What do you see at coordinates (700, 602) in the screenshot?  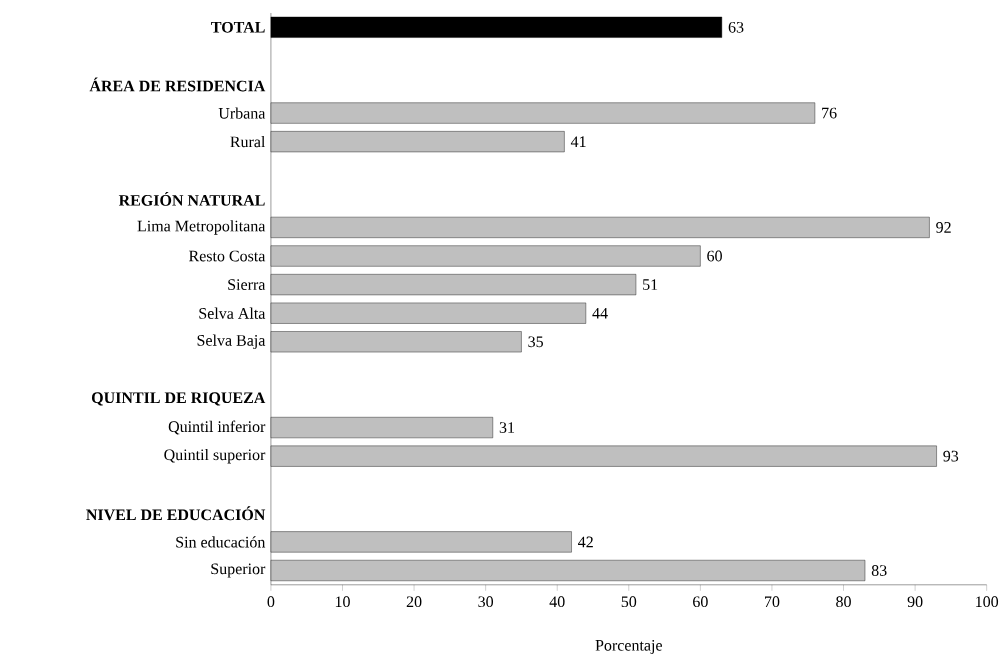 I see `x-tick-label: 60` at bounding box center [700, 602].